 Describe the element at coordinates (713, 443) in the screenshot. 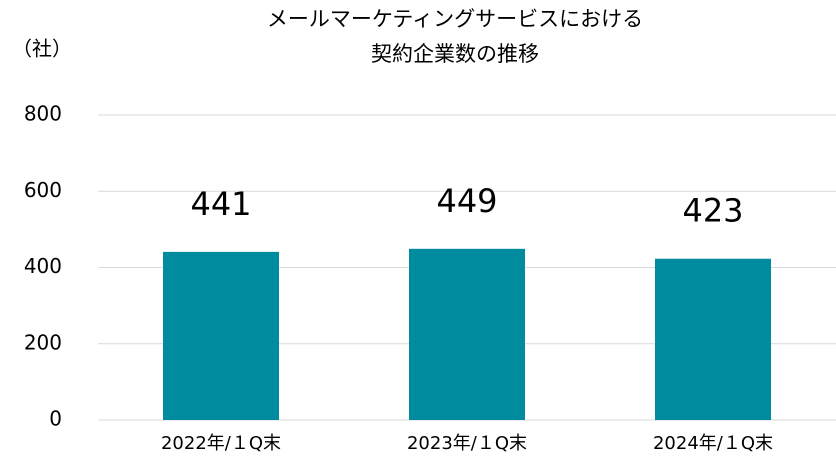

I see `x-tick-label: 2024年/１Q末` at that location.